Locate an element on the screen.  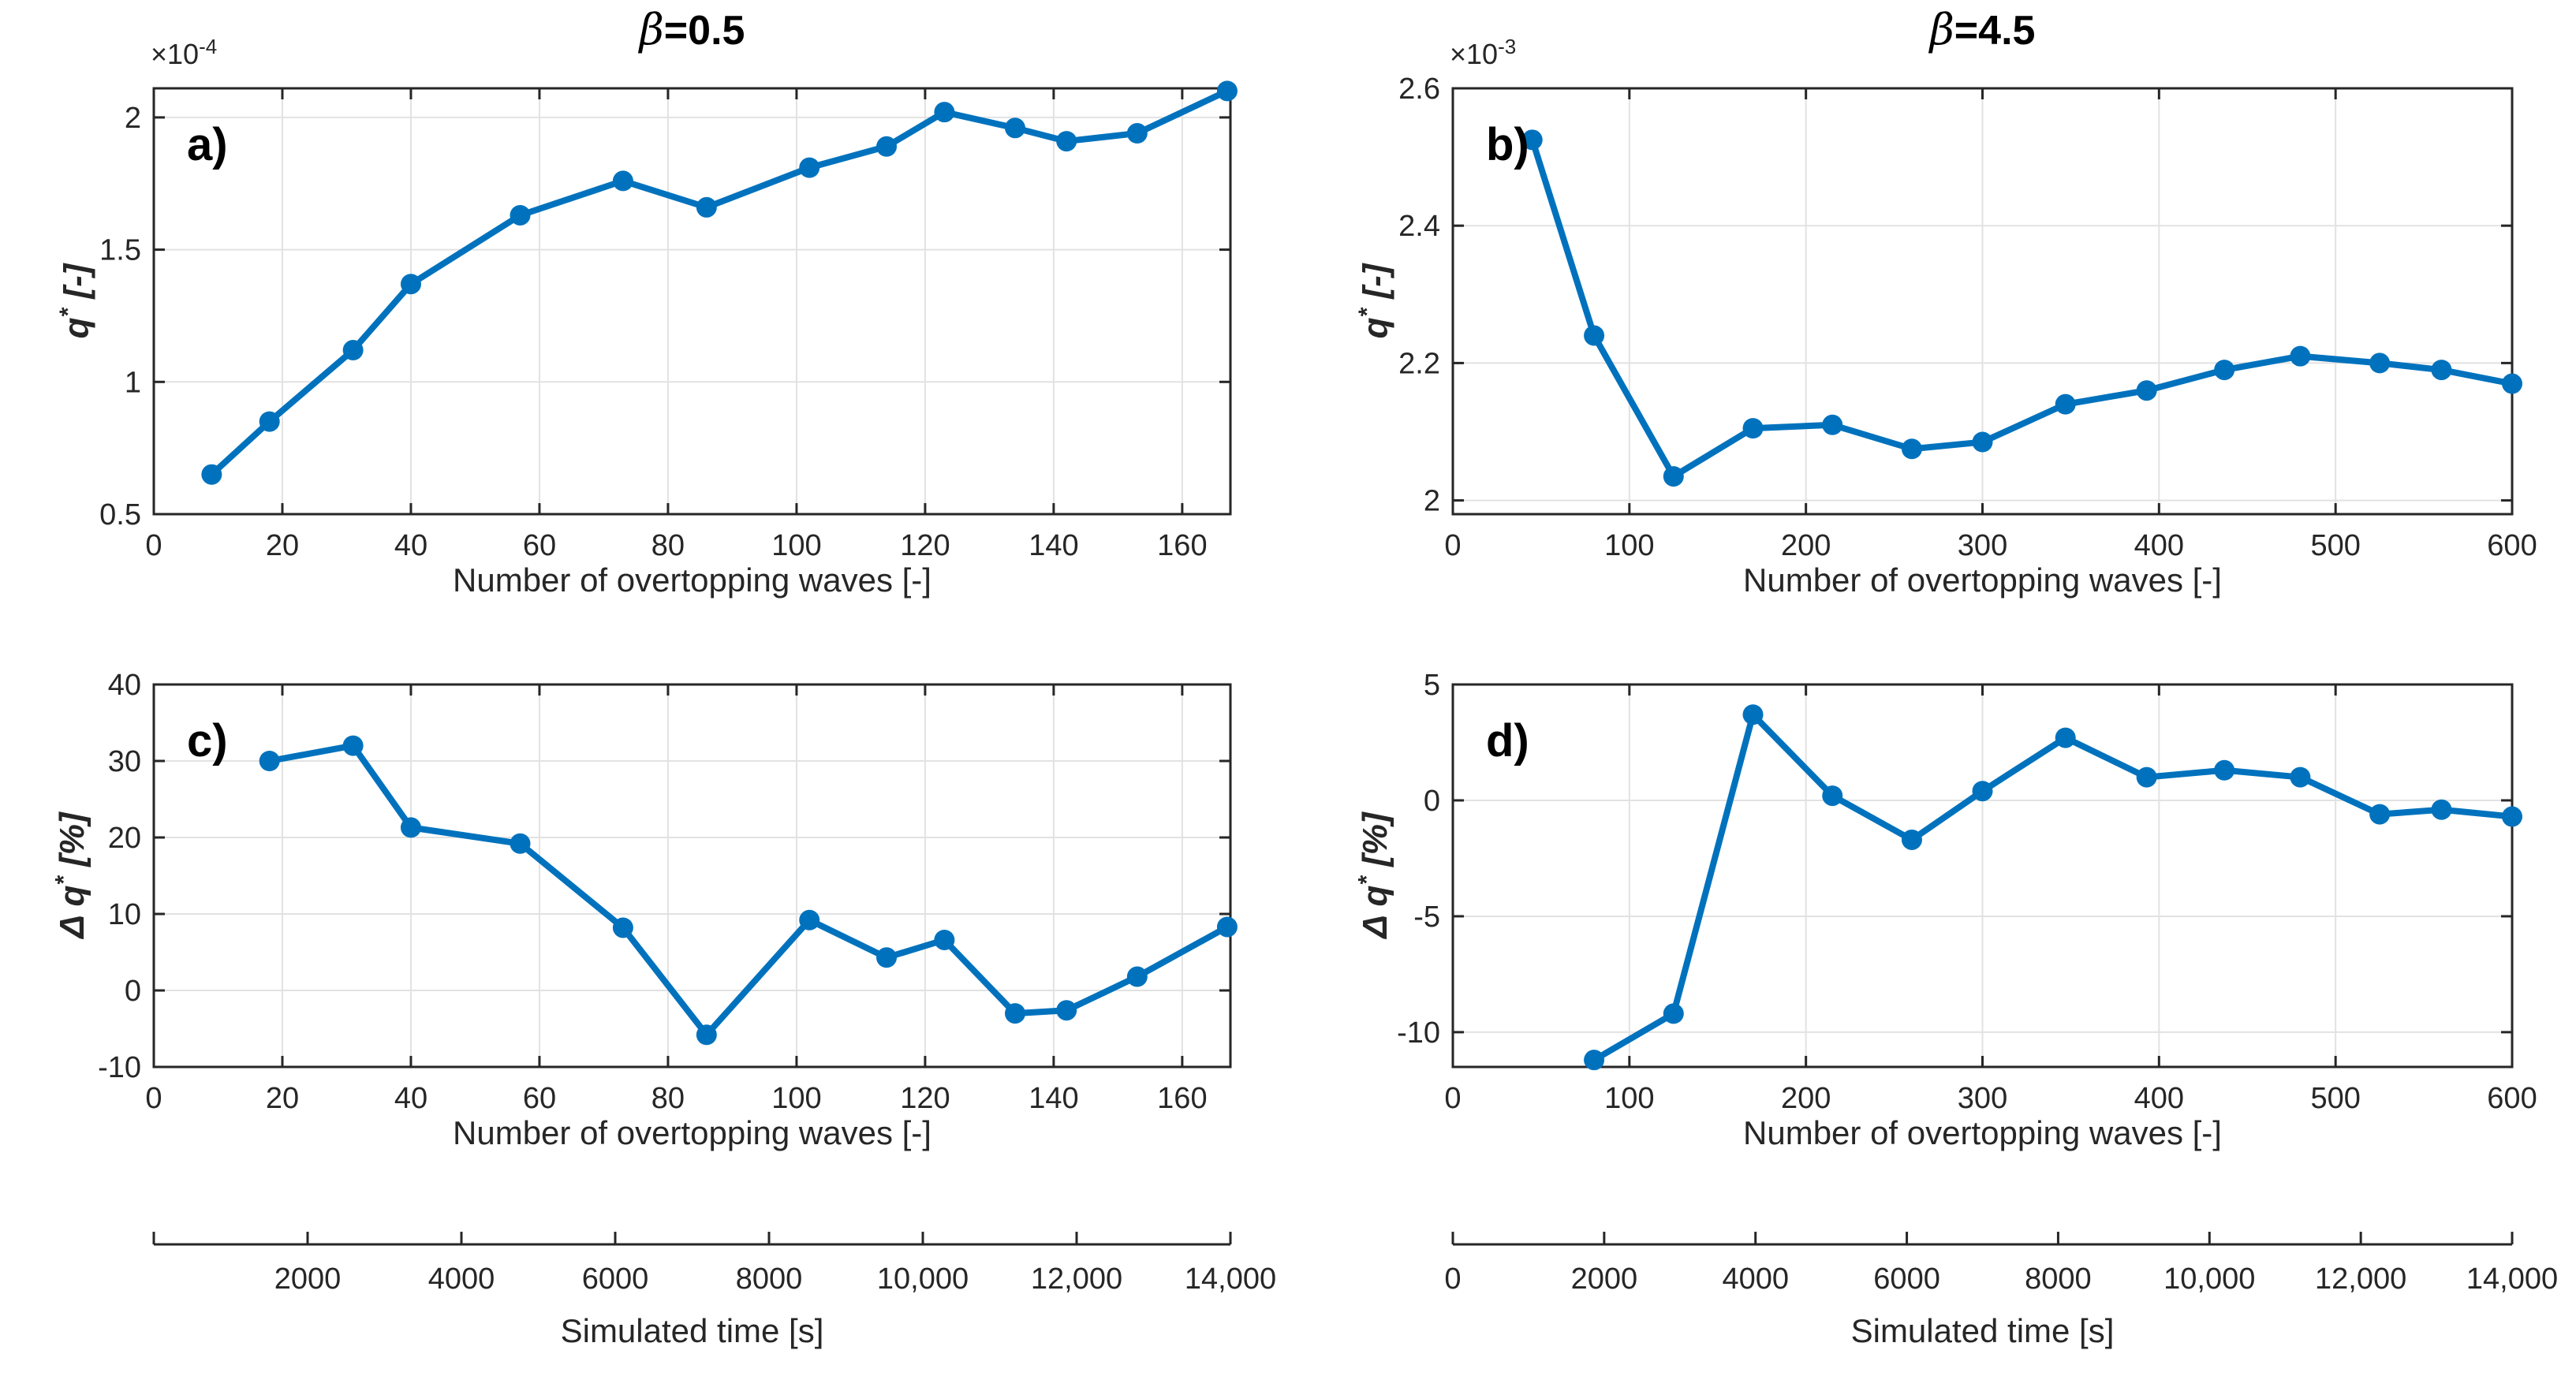
y-tick-label: 0 is located at coordinates (1432, 802).